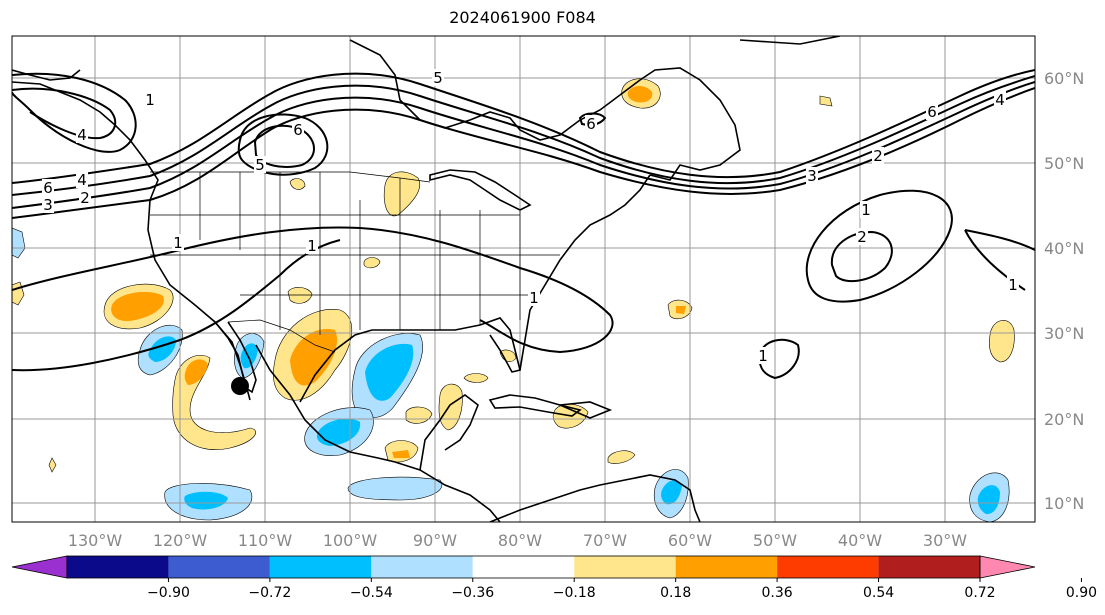  I want to click on contour-1-subtropical, so click(313, 290).